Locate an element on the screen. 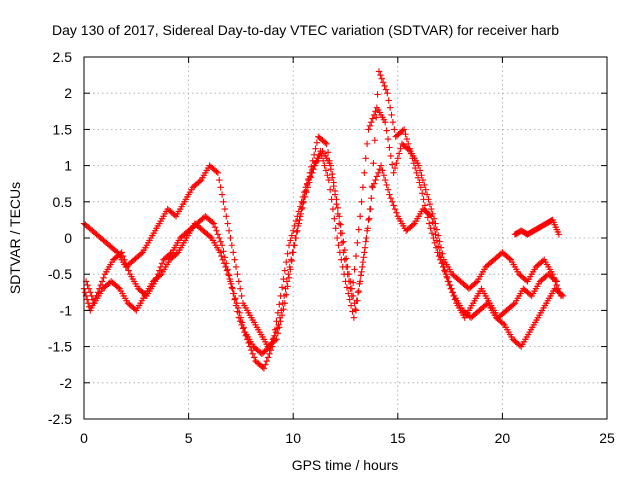 The height and width of the screenshot is (480, 640). x-tick-label: 5 is located at coordinates (189, 438).